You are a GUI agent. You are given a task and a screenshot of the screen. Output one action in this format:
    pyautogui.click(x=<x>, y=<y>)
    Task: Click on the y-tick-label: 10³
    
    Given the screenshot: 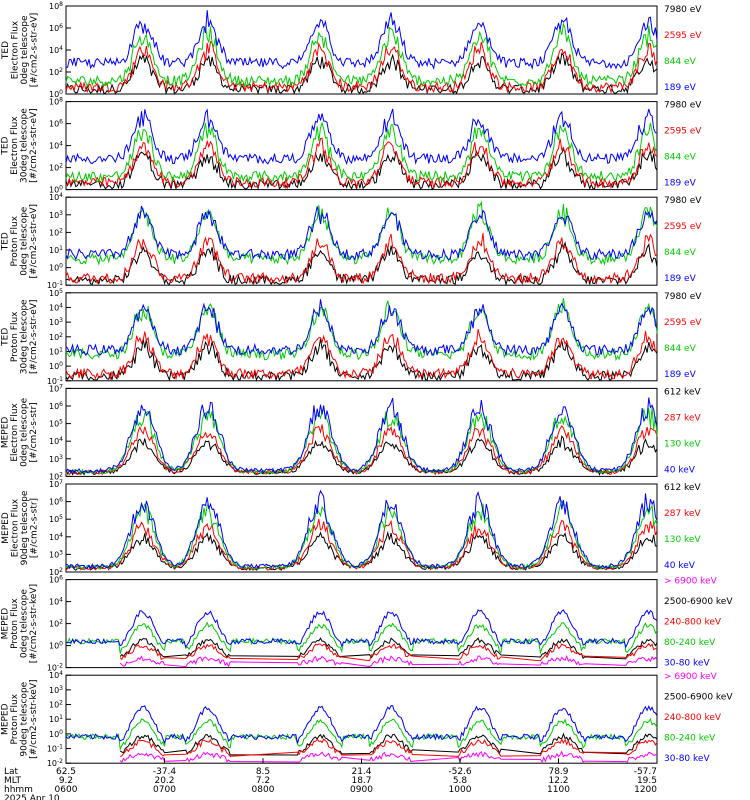 What is the action you would take?
    pyautogui.click(x=56, y=322)
    